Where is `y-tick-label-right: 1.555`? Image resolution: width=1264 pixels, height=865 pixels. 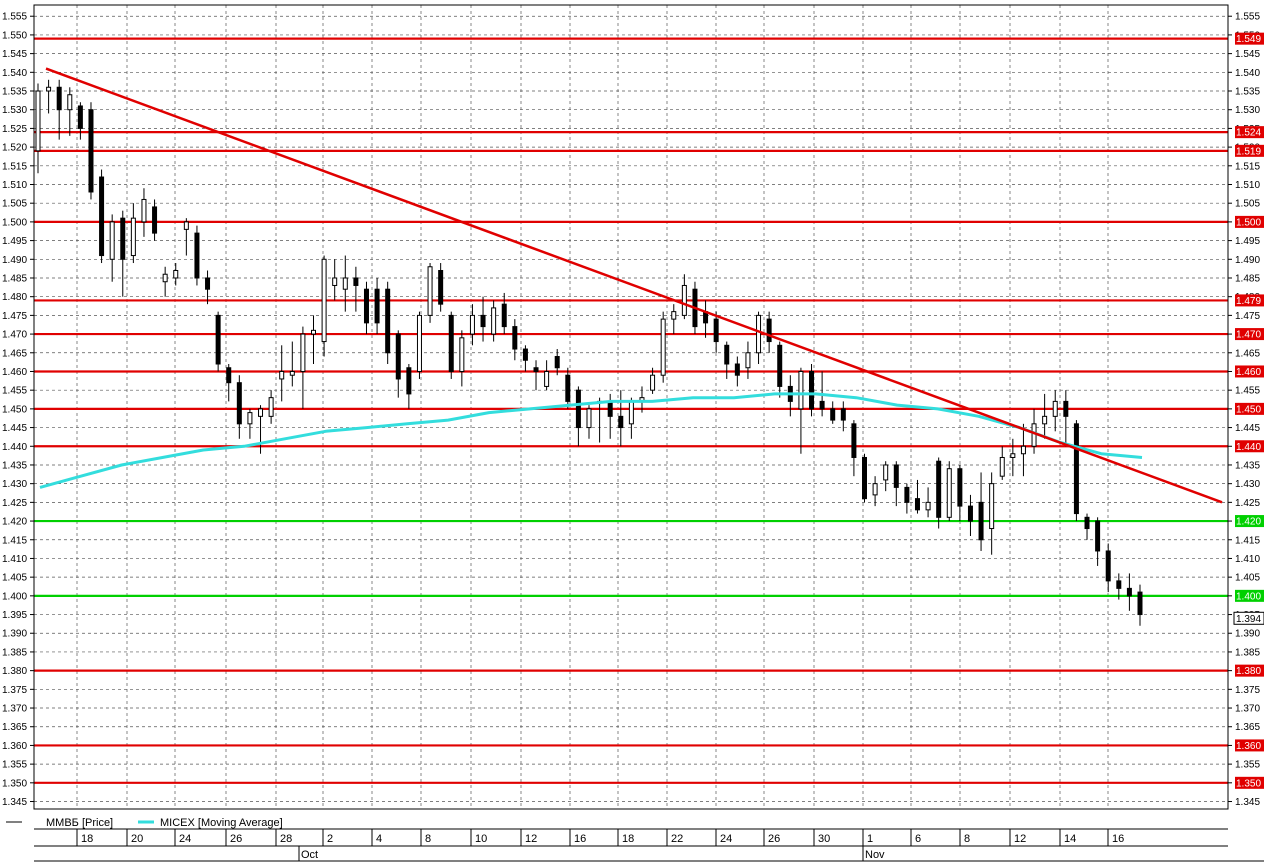
y-tick-label-right: 1.555 is located at coordinates (1247, 17).